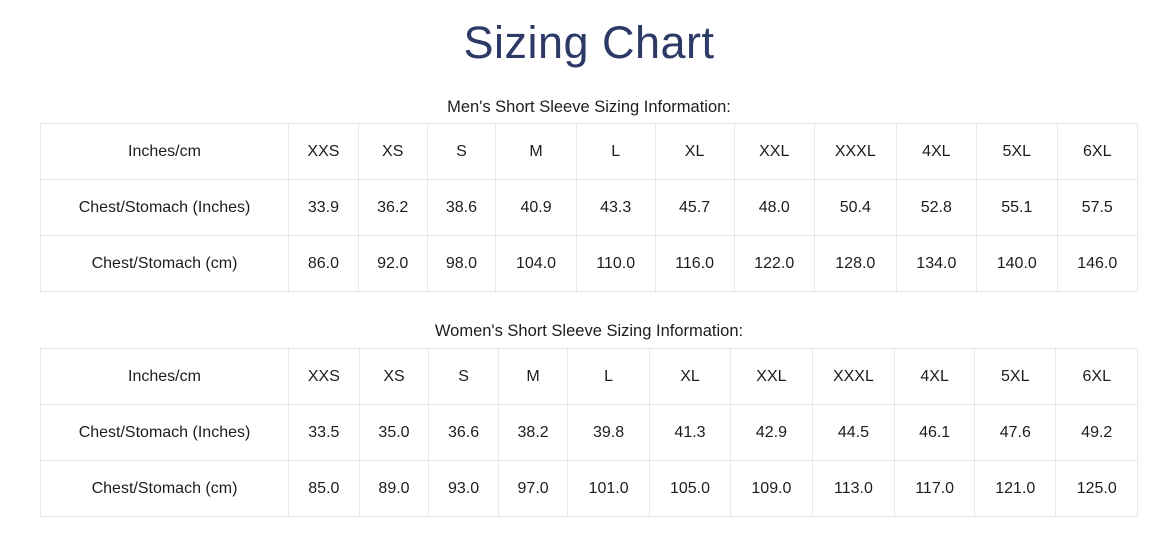 The image size is (1152, 550). Describe the element at coordinates (323, 208) in the screenshot. I see `measurement-value-cell: 33.9` at that location.